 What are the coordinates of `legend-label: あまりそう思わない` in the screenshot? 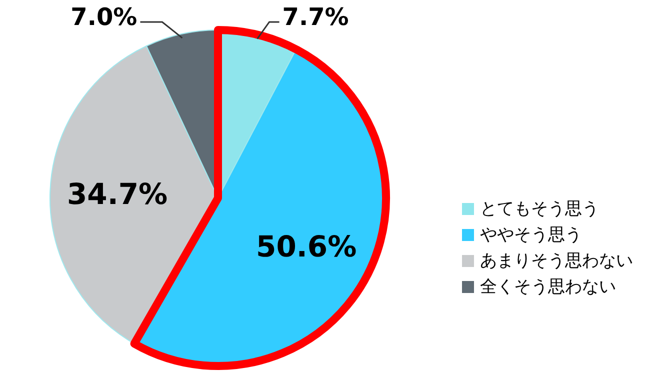 It's located at (556, 261).